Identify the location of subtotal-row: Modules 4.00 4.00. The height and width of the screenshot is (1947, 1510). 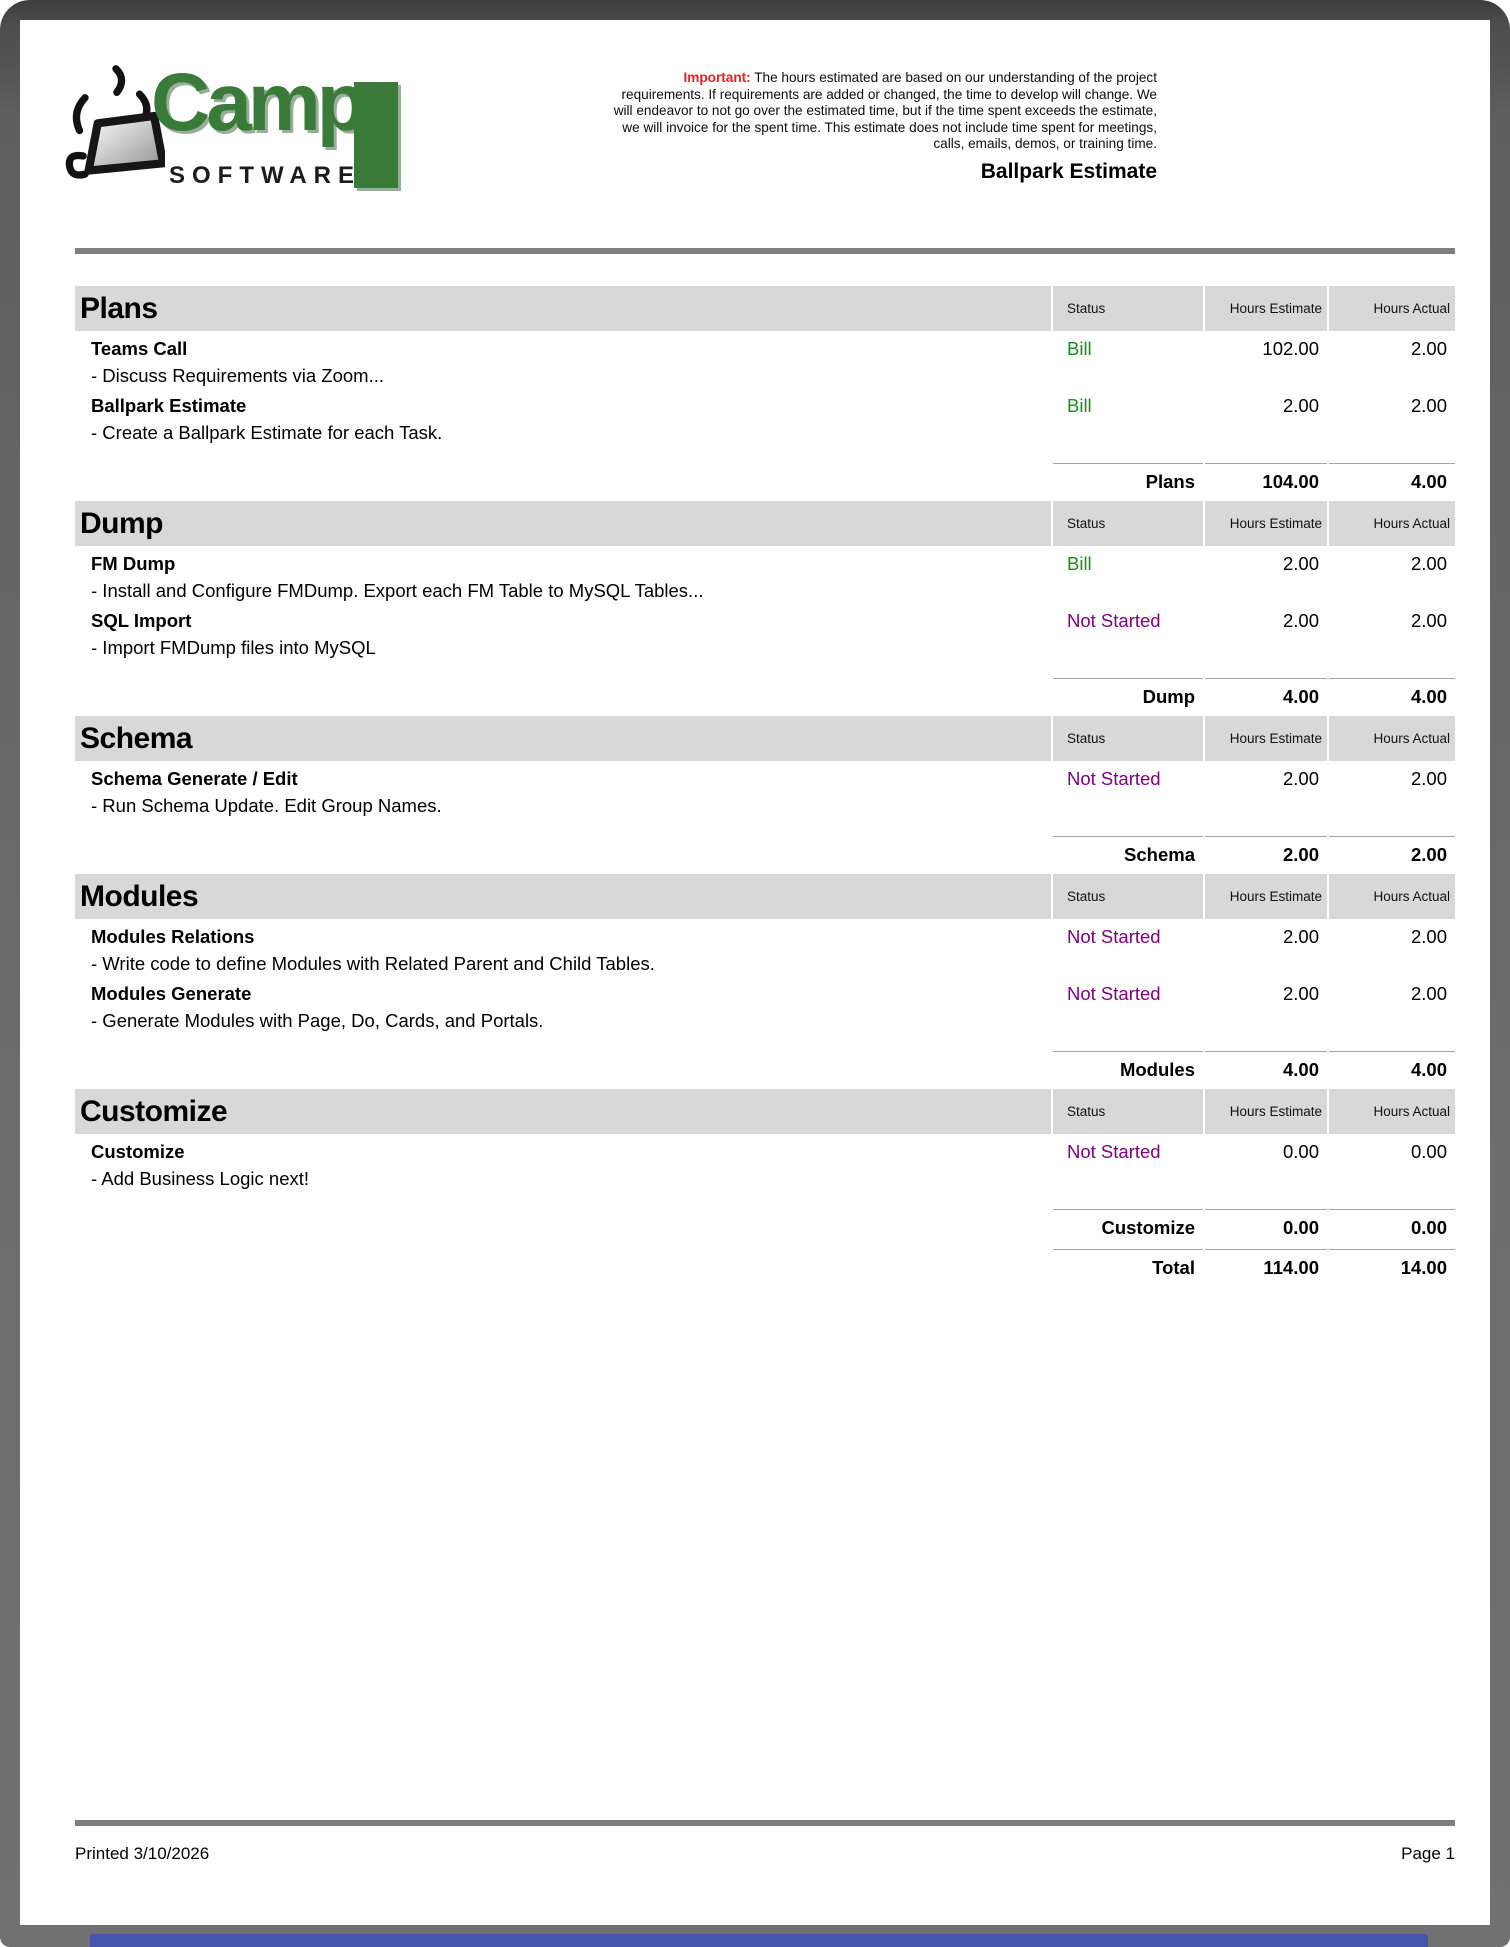
(765, 1067).